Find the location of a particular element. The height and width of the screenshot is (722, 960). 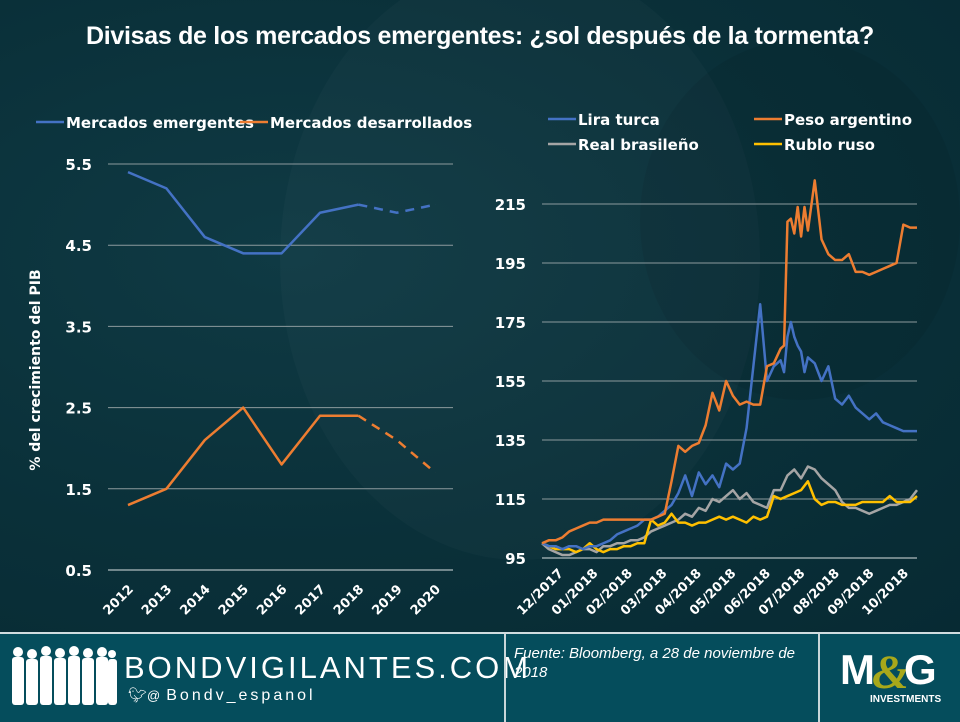

series-line-real is located at coordinates (729, 511).